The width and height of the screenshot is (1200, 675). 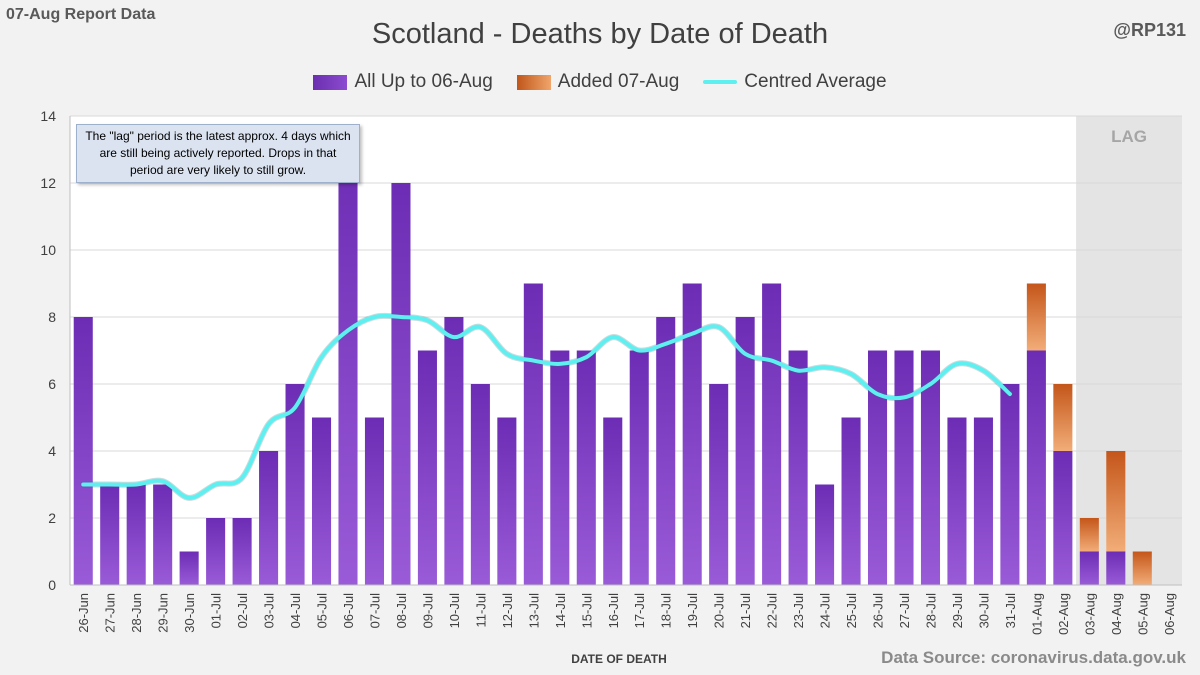 I want to click on x-tick-label: 06-Aug, so click(x=1169, y=614).